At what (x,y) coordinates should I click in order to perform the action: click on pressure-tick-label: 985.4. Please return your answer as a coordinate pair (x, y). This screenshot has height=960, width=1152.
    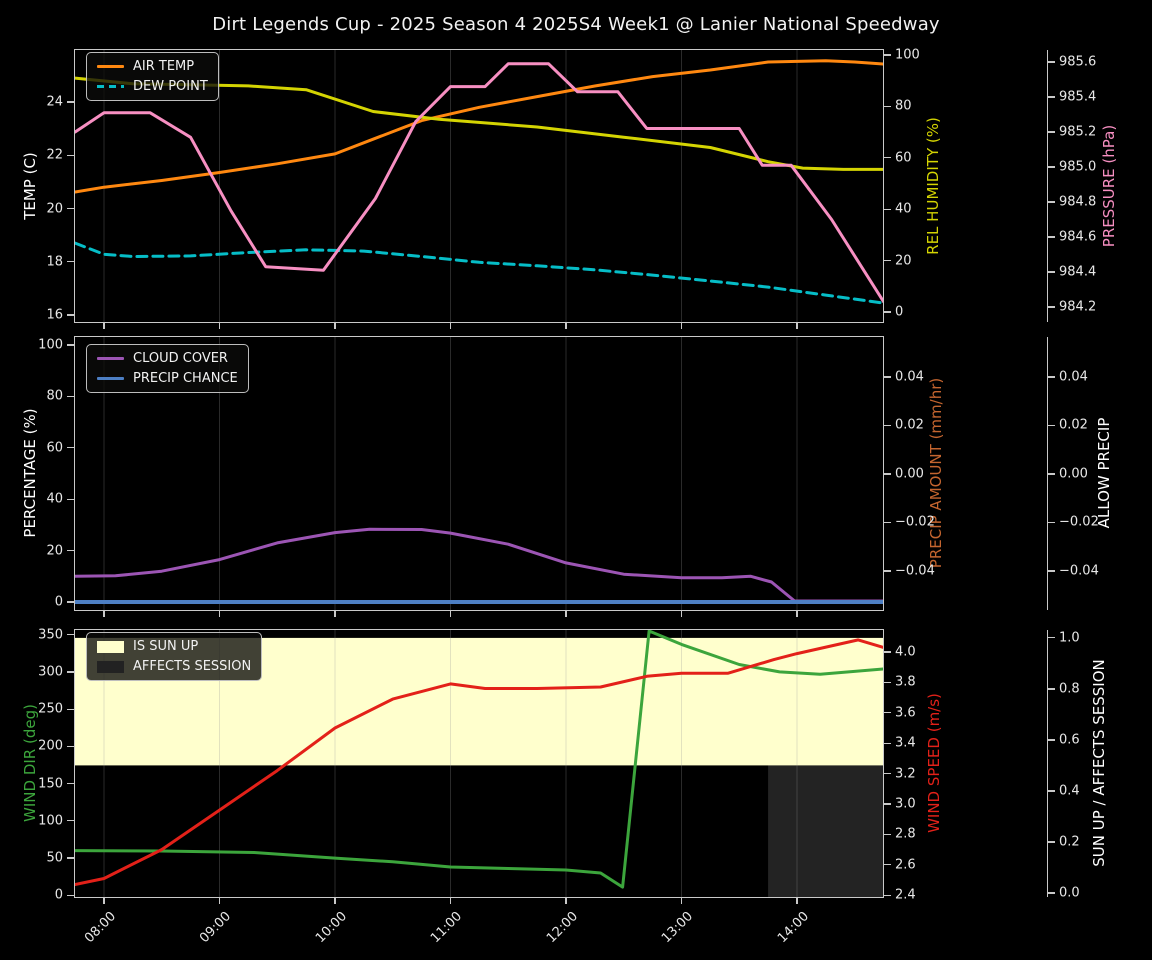
    Looking at the image, I should click on (1078, 97).